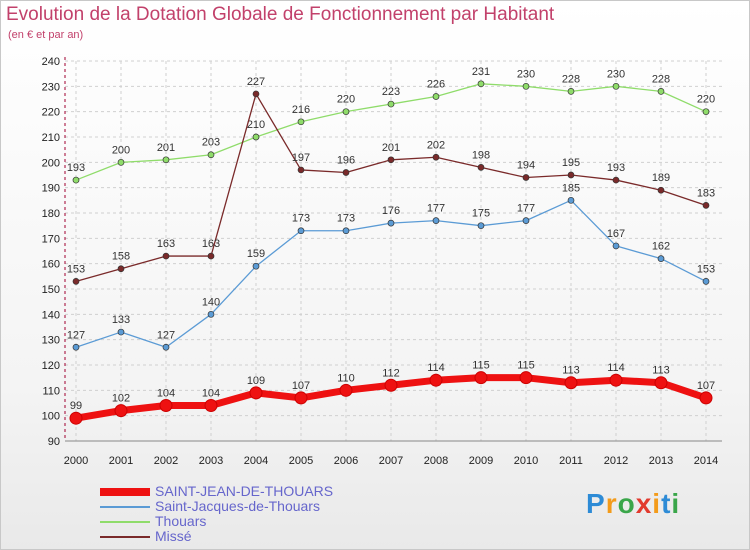  What do you see at coordinates (666, 503) in the screenshot?
I see `logo-letter: t` at bounding box center [666, 503].